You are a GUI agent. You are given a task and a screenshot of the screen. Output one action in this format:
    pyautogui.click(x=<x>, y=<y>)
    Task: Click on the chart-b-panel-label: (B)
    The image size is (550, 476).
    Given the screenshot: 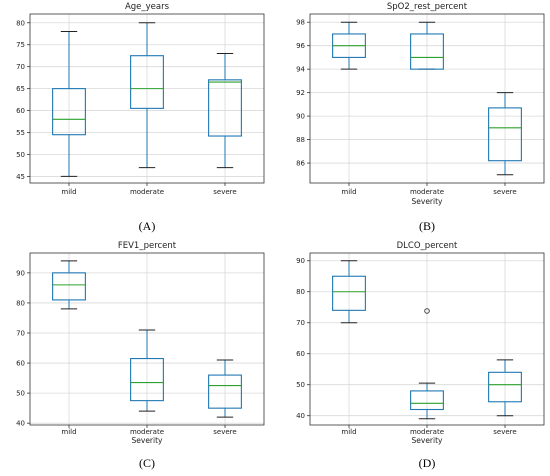 What is the action you would take?
    pyautogui.click(x=427, y=226)
    